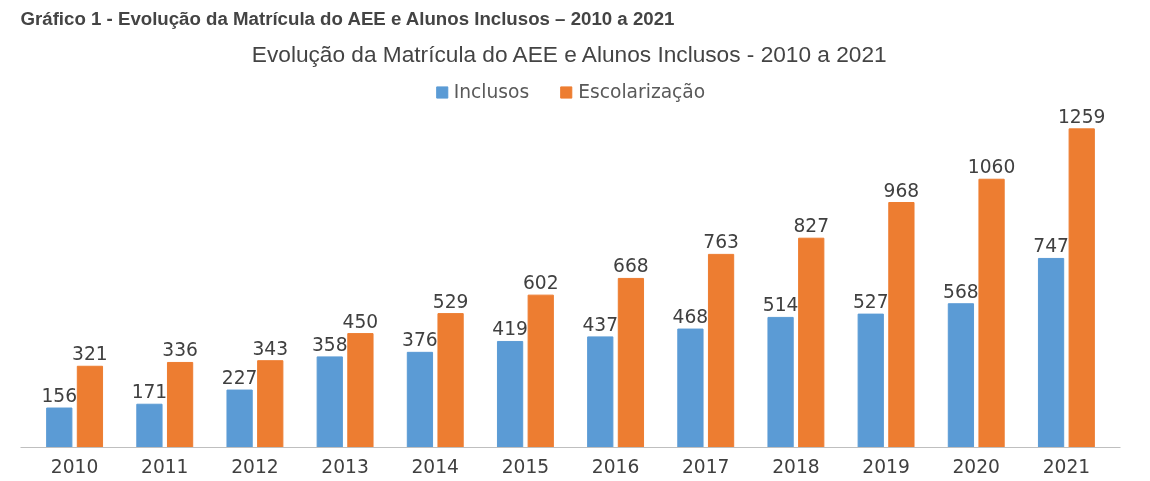  What do you see at coordinates (870, 302) in the screenshot?
I see `data-label: 527` at bounding box center [870, 302].